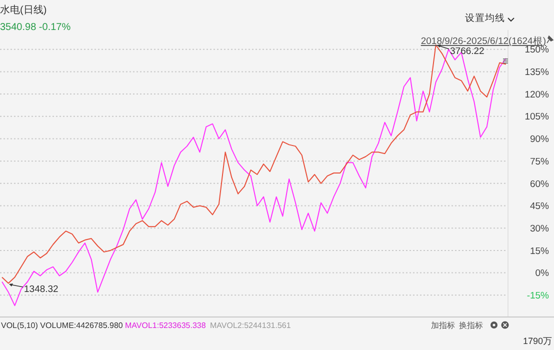 Image resolution: width=554 pixels, height=350 pixels. I want to click on text: 1790万, so click(537, 341).